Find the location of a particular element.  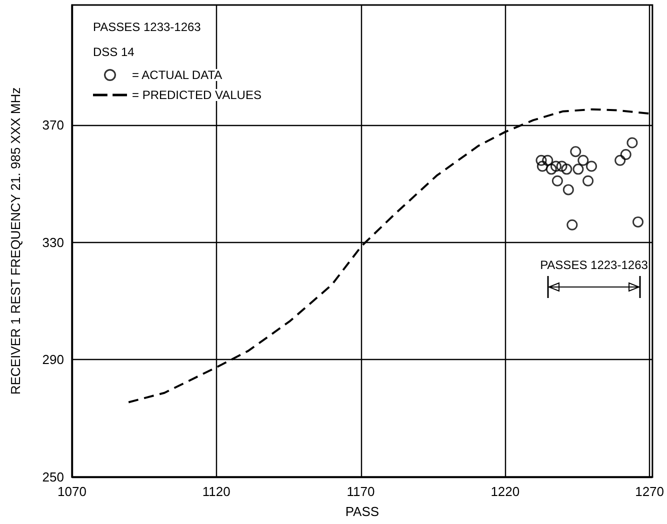

text: DSS 14 is located at coordinates (114, 52).